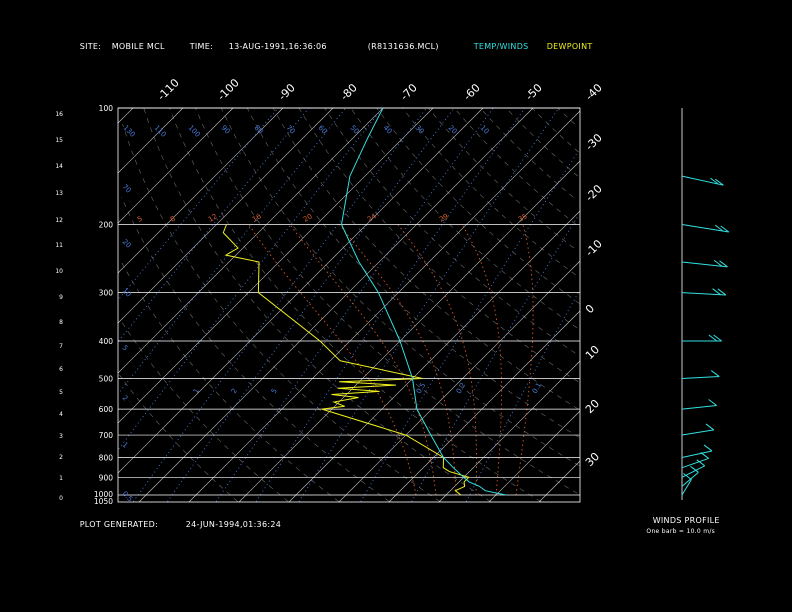  What do you see at coordinates (592, 406) in the screenshot?
I see `temp-tick-label-right: 20` at bounding box center [592, 406].